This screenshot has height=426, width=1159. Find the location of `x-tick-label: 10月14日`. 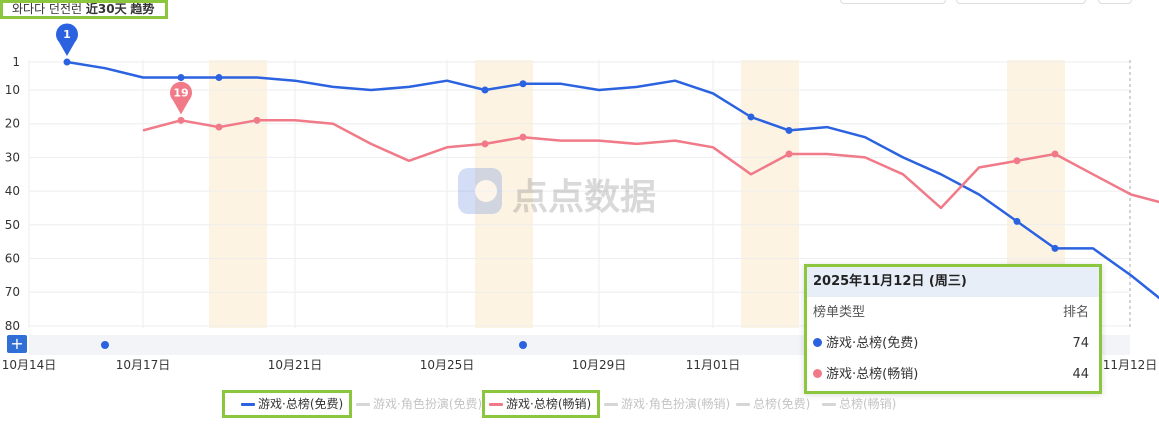

x-tick-label: 10月14日 is located at coordinates (29, 365).